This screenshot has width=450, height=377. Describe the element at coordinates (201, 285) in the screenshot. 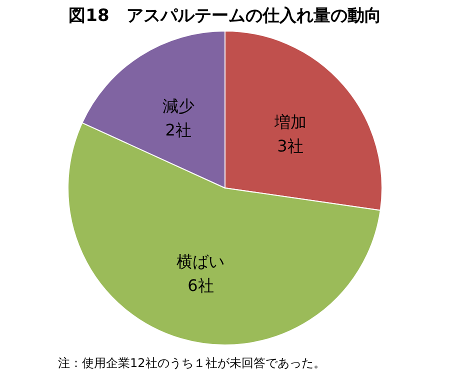

I see `data-label: 6社` at that location.